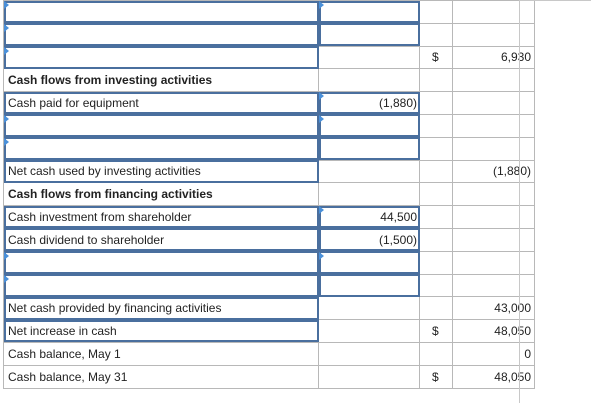 Image resolution: width=591 pixels, height=403 pixels. What do you see at coordinates (161, 103) in the screenshot?
I see `cash-paid-equipment-label: Cash paid for equipment` at bounding box center [161, 103].